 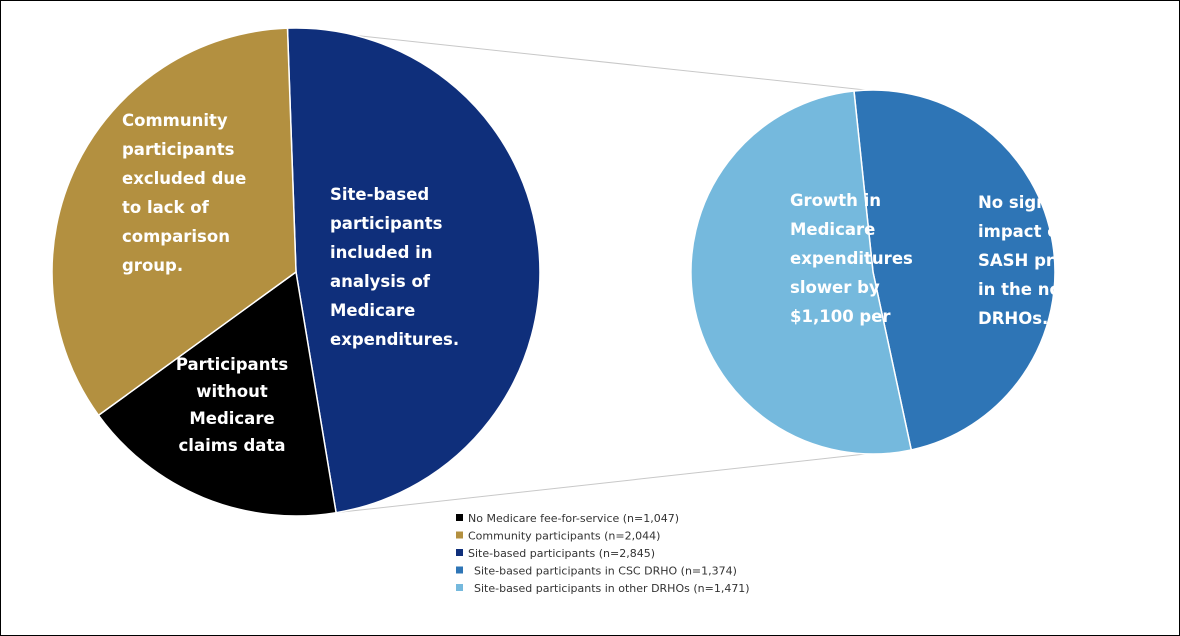 I want to click on main-slice-nomedicare, so click(x=217, y=393).